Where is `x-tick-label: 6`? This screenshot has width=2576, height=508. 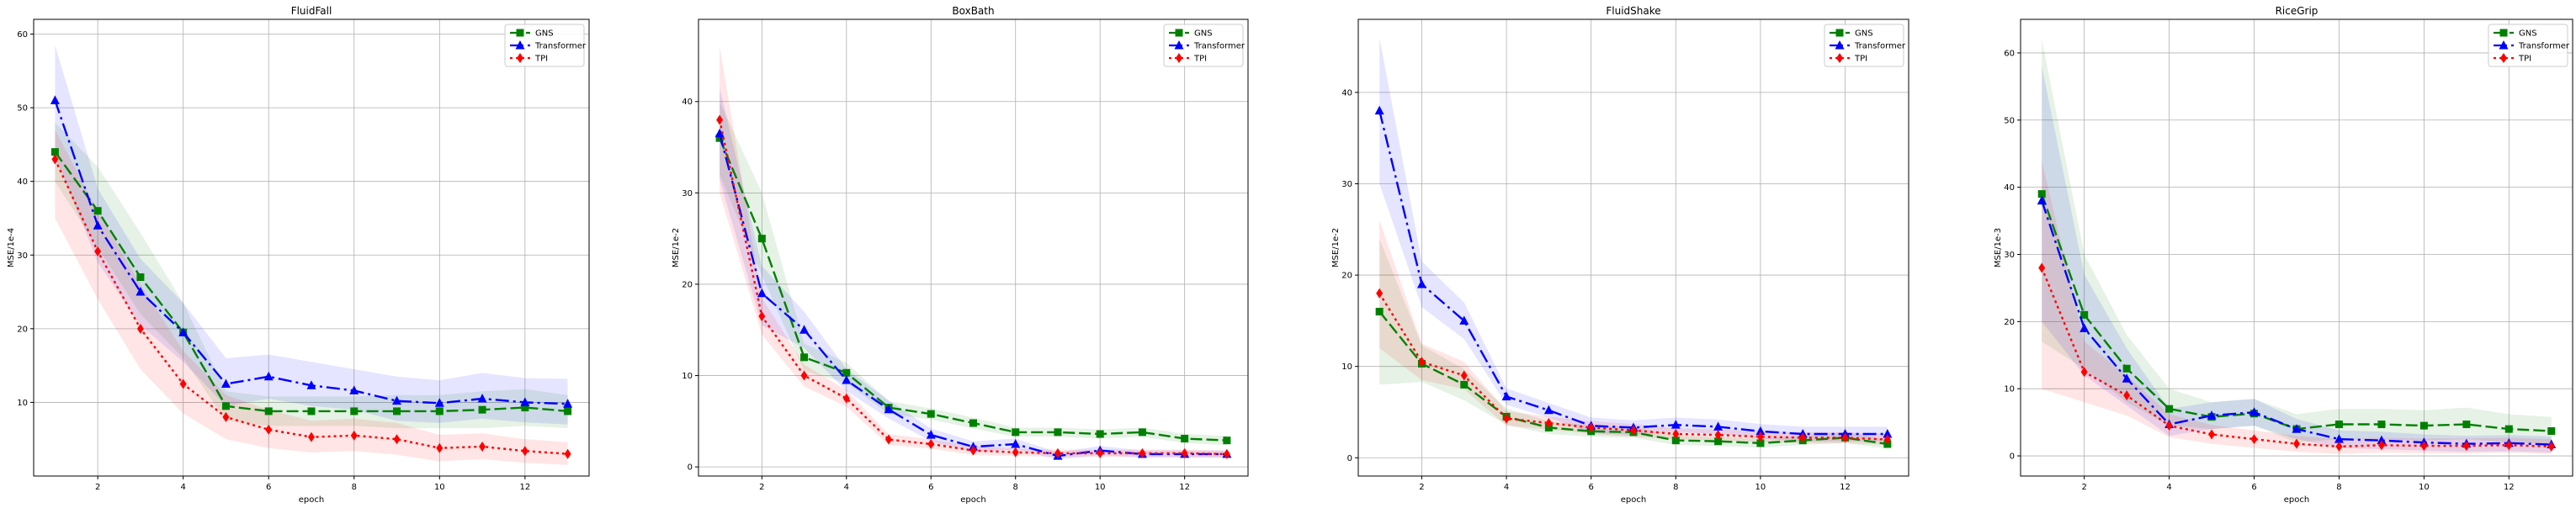
x-tick-label: 6 is located at coordinates (268, 488).